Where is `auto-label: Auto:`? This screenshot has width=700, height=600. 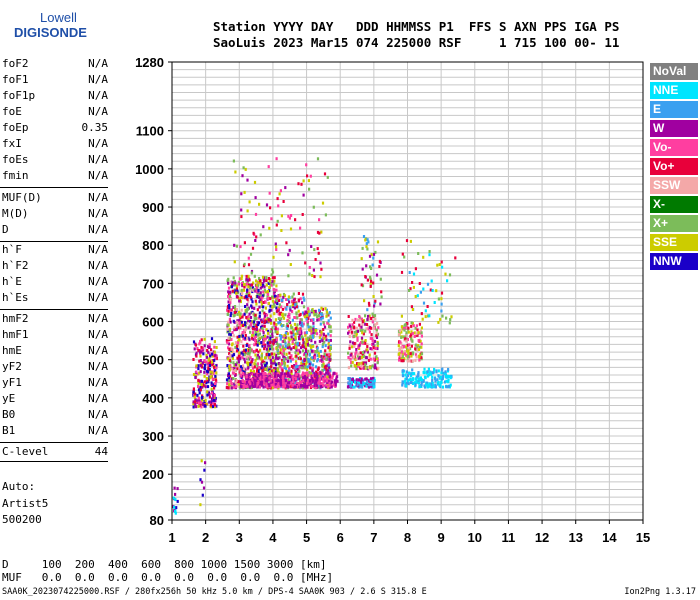 auto-label: Auto: is located at coordinates (19, 486).